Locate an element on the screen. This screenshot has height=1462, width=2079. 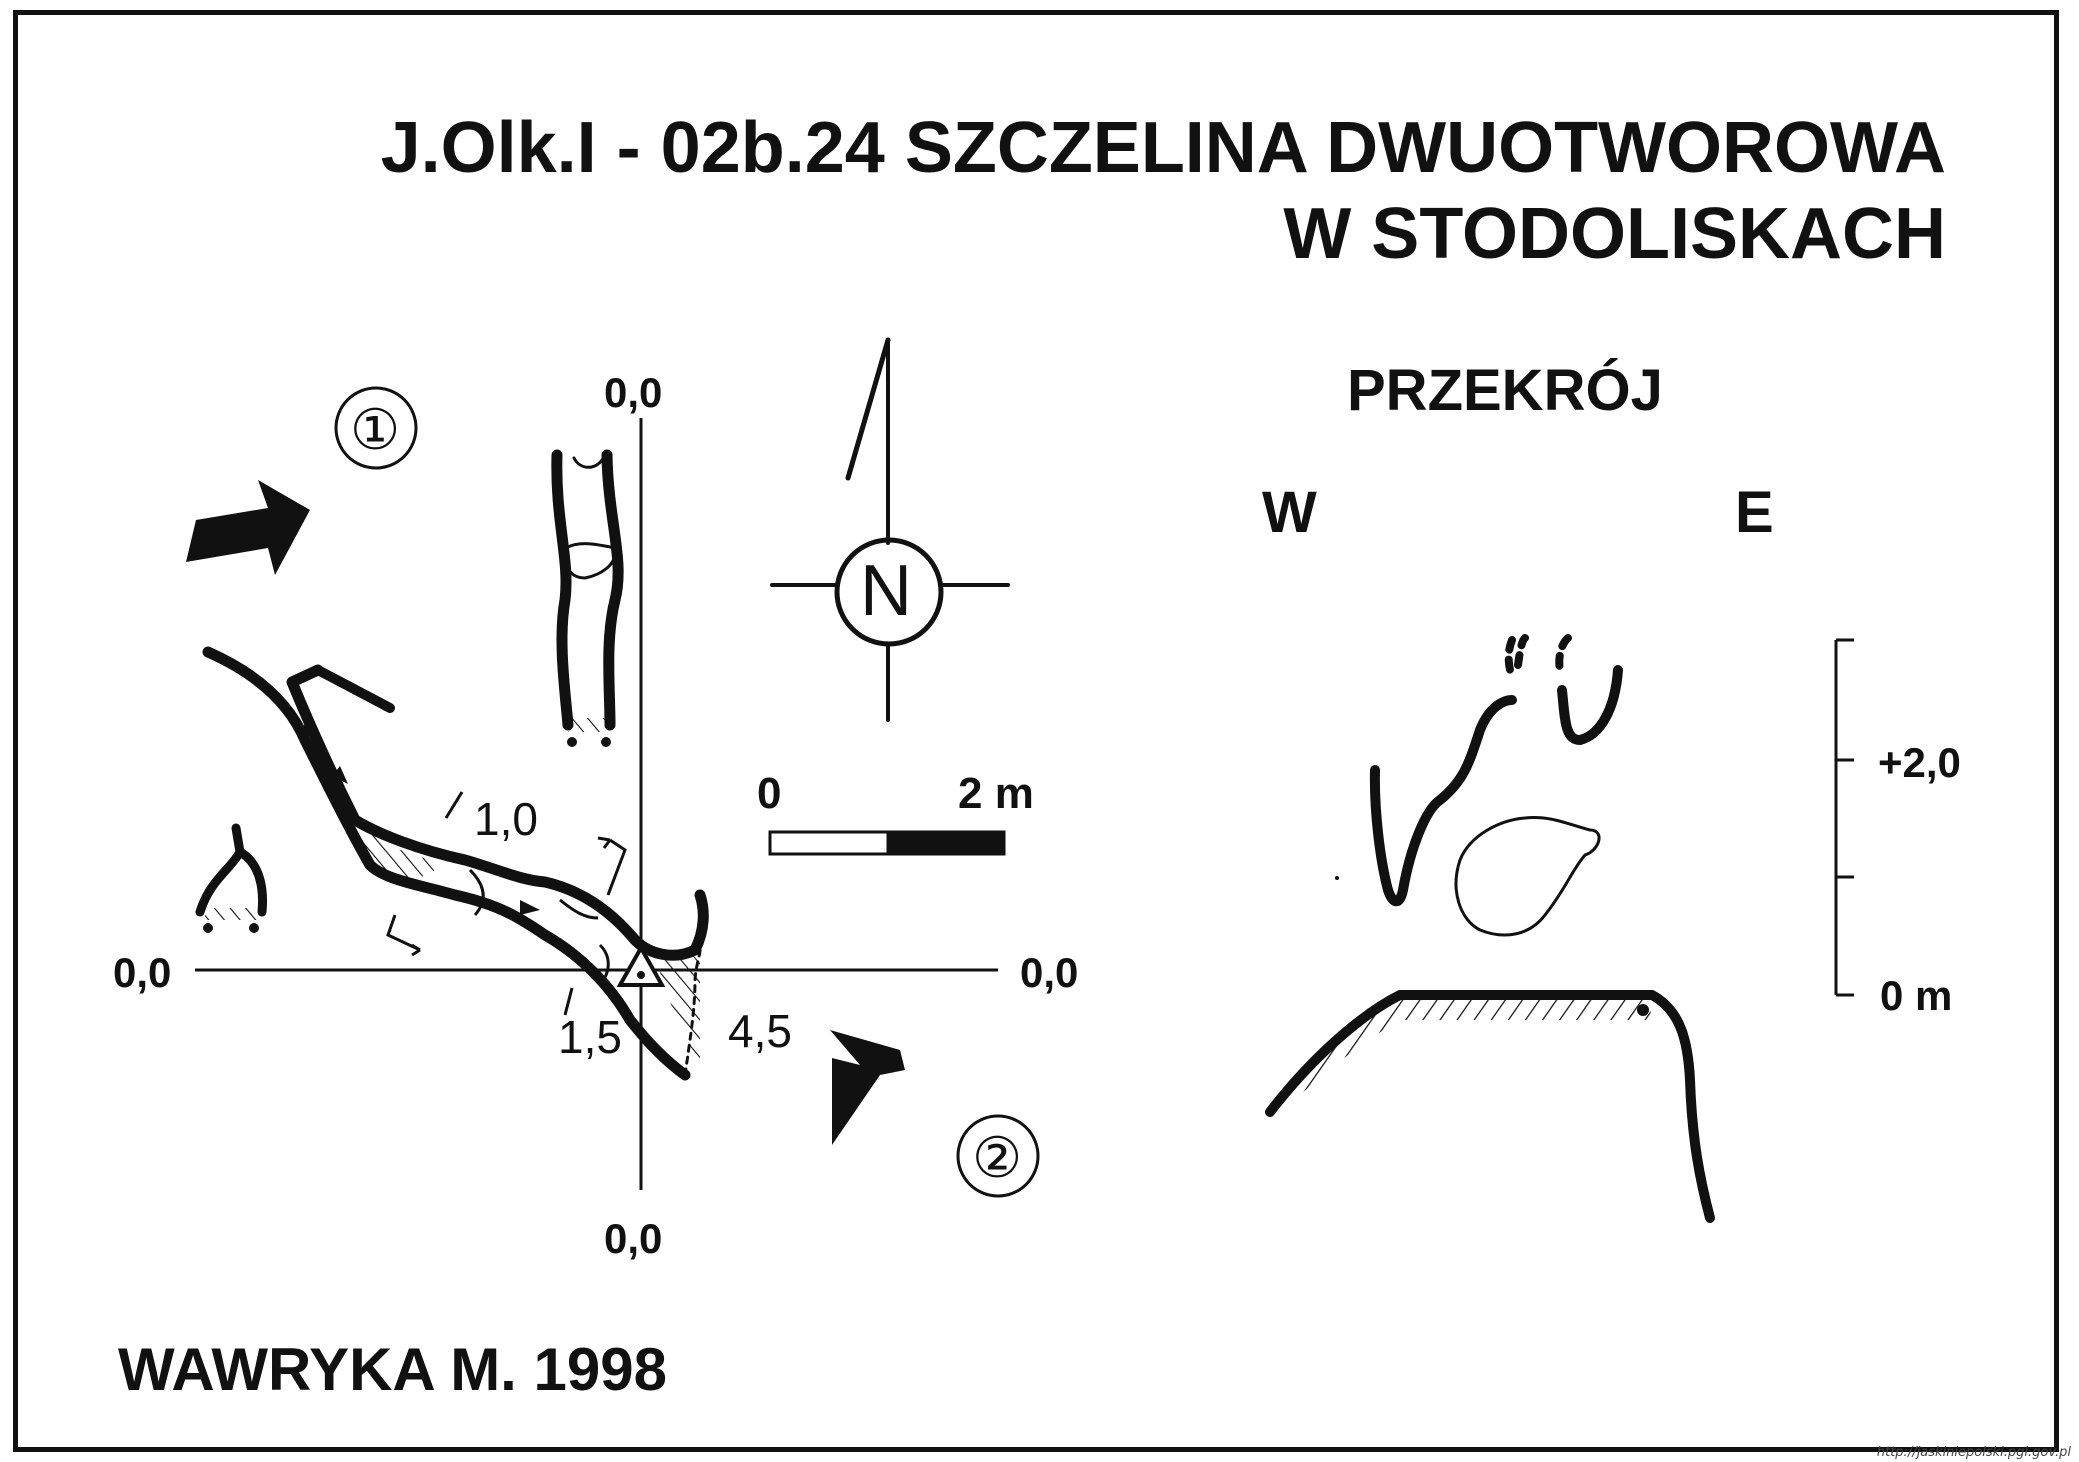
plan-sediment-upper is located at coordinates (385, 834).